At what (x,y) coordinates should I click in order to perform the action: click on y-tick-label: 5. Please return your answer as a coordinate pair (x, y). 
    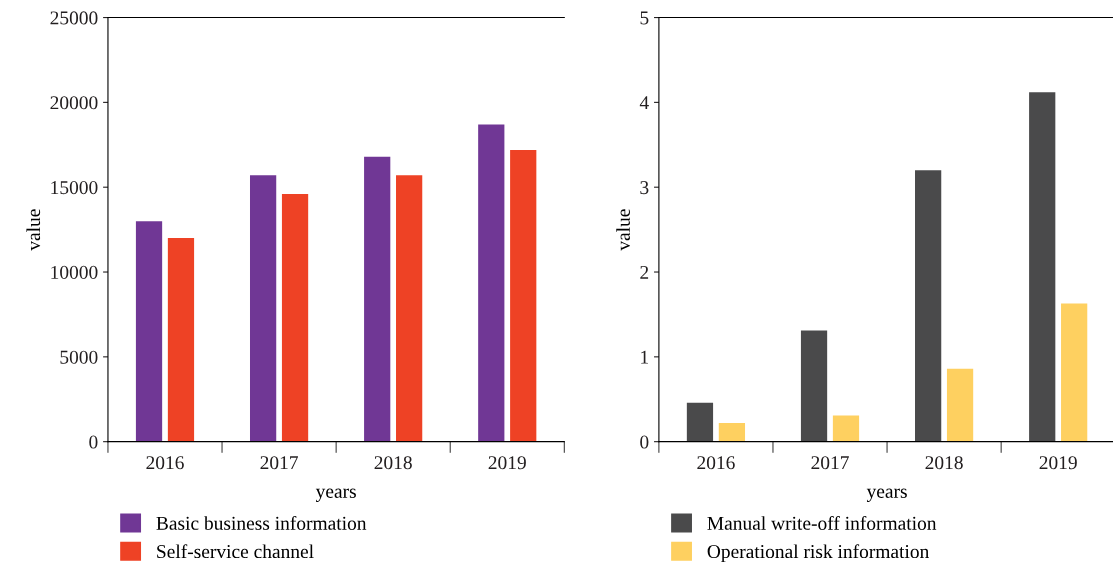
    Looking at the image, I should click on (644, 18).